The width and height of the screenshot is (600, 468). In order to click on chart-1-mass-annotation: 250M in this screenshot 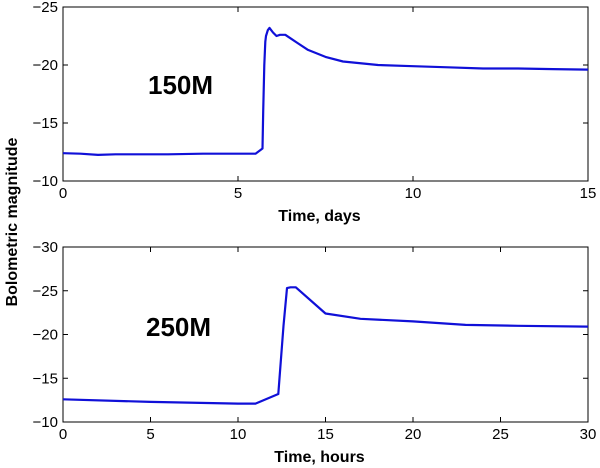, I will do `click(178, 327)`.